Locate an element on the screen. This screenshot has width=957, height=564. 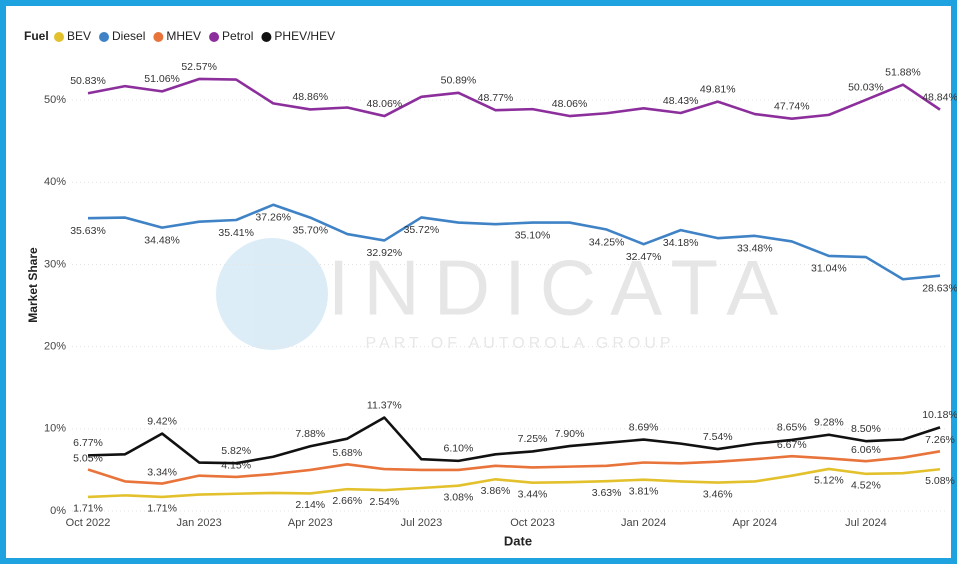
data-label: 3.34% is located at coordinates (162, 472).